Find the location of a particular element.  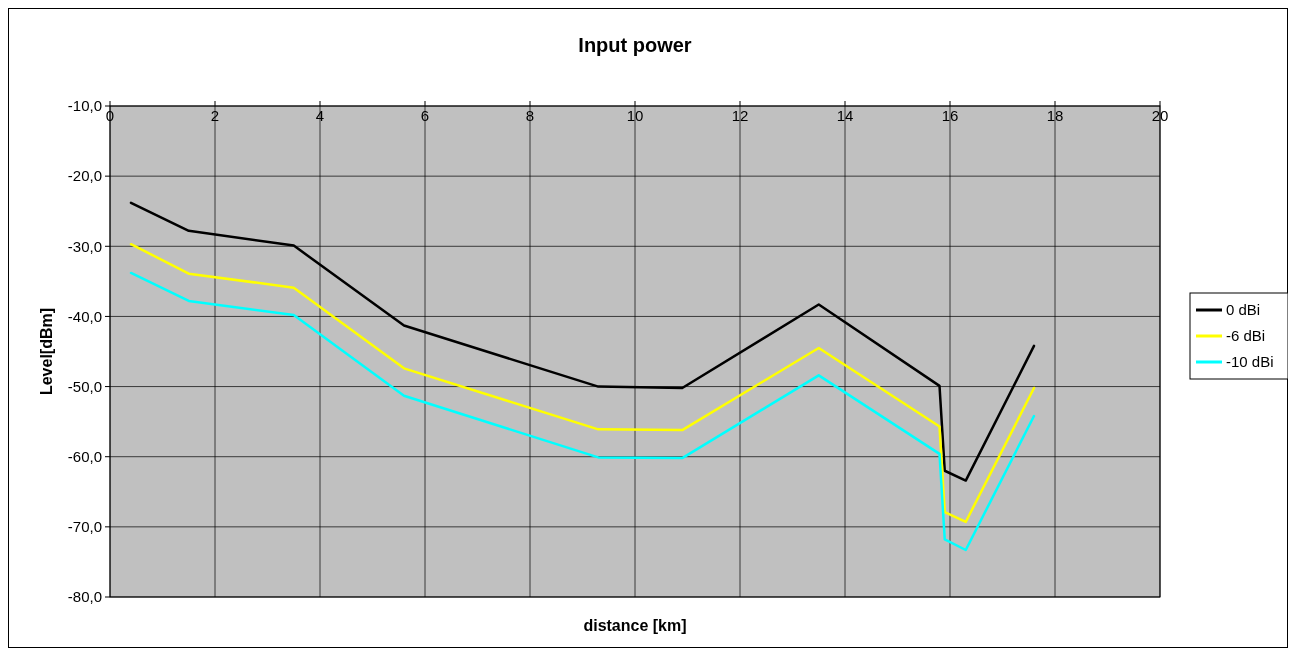

x-tick-label: 8 is located at coordinates (530, 115).